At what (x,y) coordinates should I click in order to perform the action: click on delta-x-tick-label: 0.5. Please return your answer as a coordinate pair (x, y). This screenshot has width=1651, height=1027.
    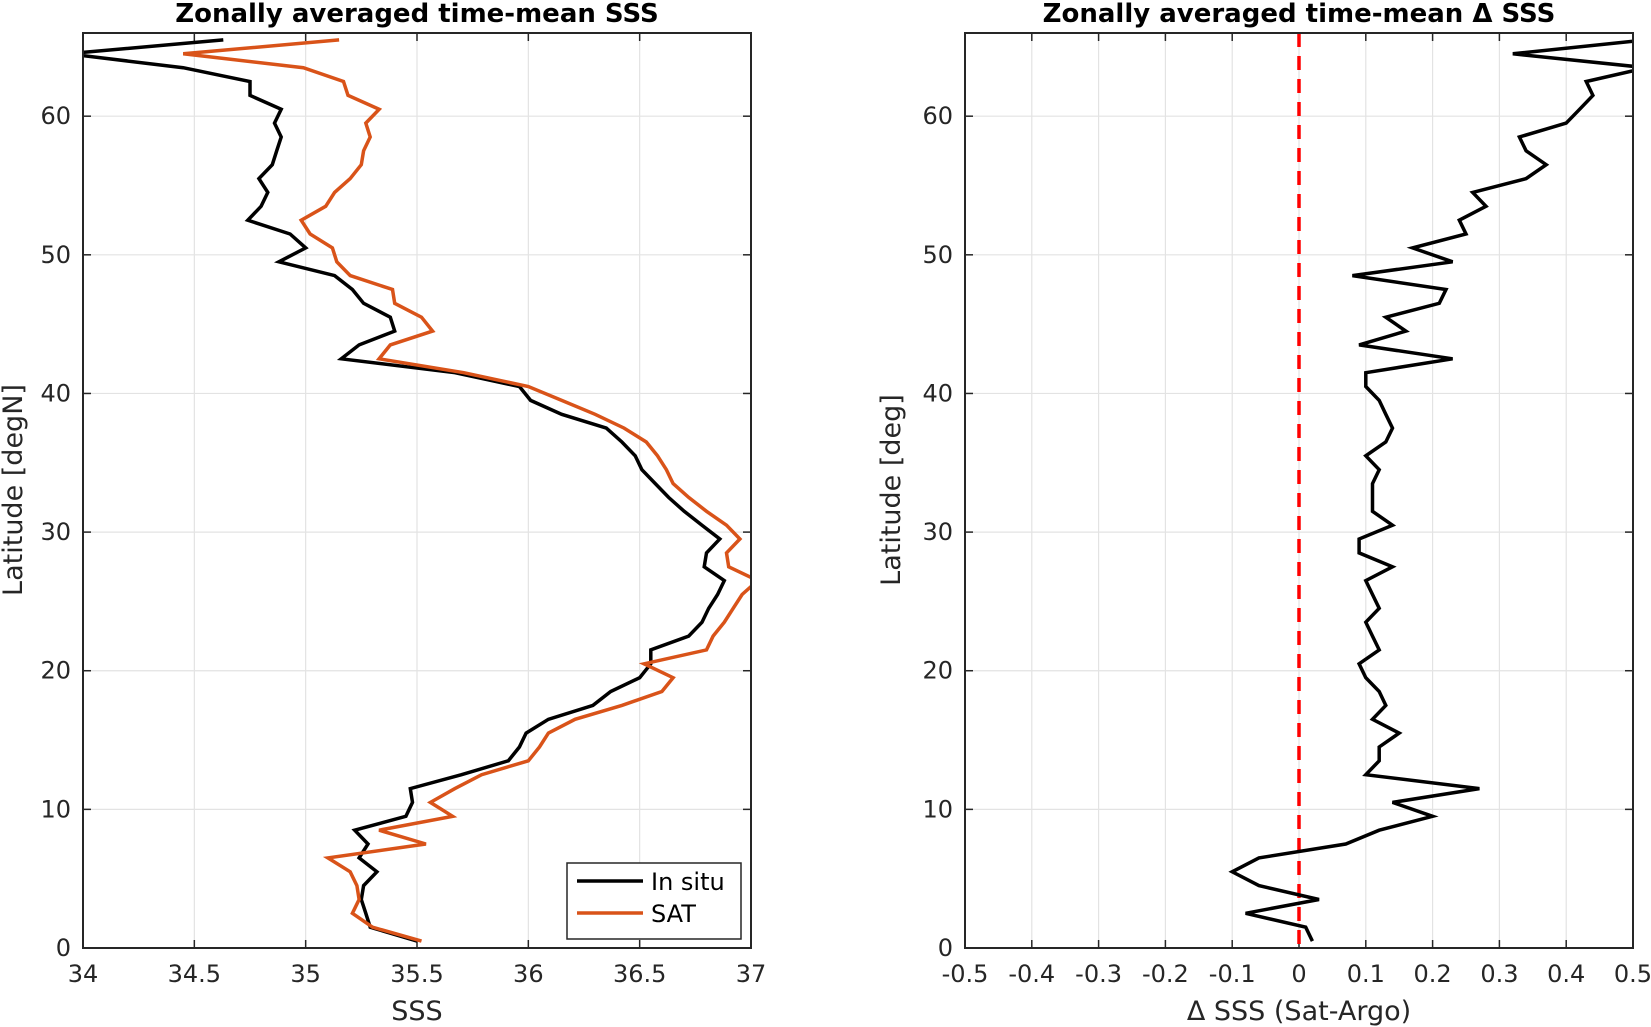
    Looking at the image, I should click on (1632, 974).